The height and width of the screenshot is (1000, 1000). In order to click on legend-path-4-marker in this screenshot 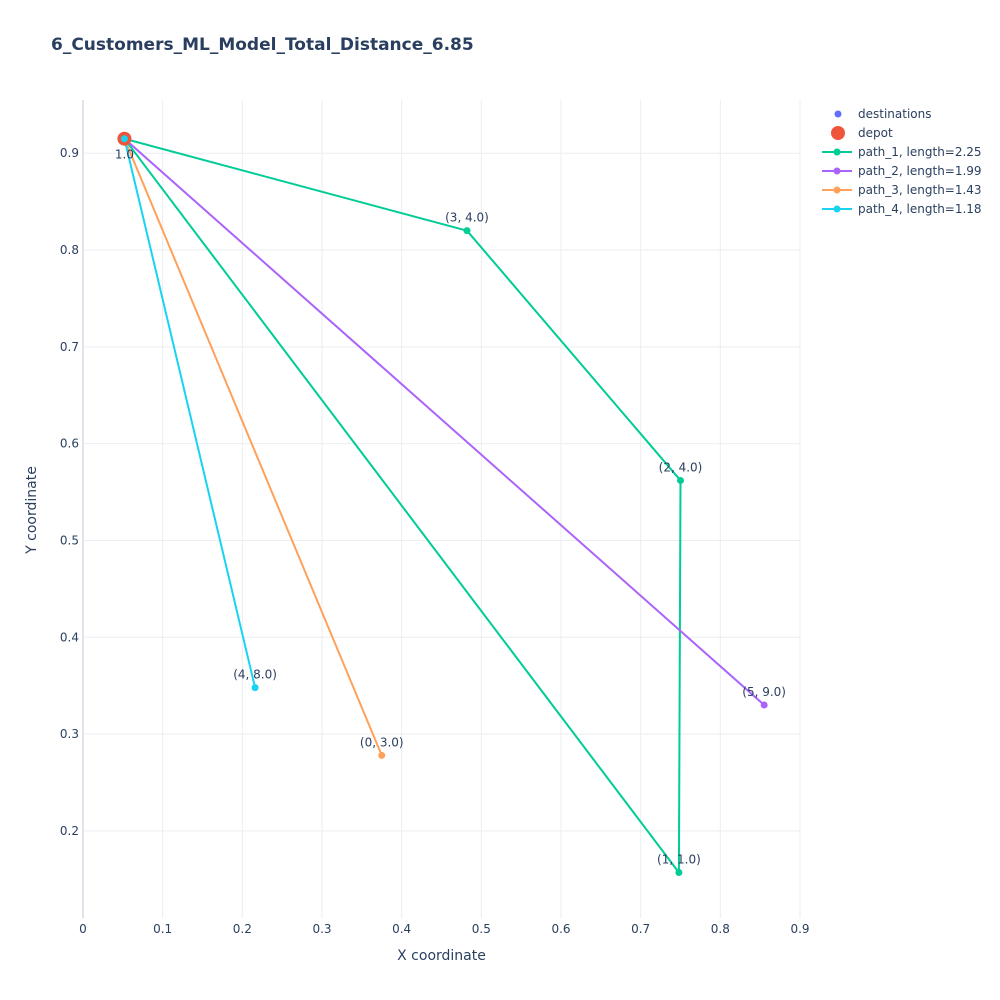, I will do `click(837, 209)`.